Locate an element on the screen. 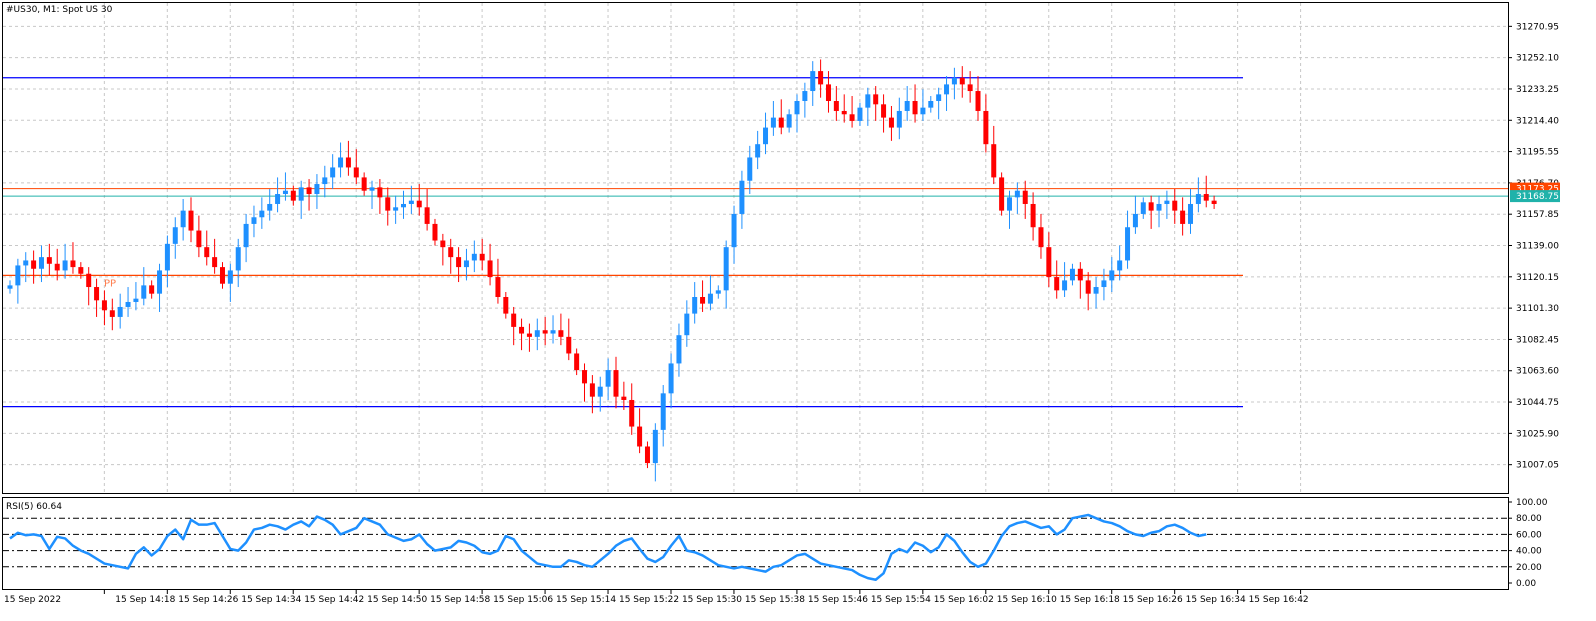  price-tick-label: 31139.00 is located at coordinates (1537, 247).